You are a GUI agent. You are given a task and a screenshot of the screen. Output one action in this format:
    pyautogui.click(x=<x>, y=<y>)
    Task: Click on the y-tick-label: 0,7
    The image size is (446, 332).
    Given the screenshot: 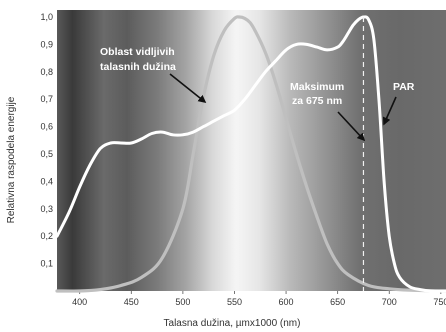 What is the action you would take?
    pyautogui.click(x=46, y=99)
    